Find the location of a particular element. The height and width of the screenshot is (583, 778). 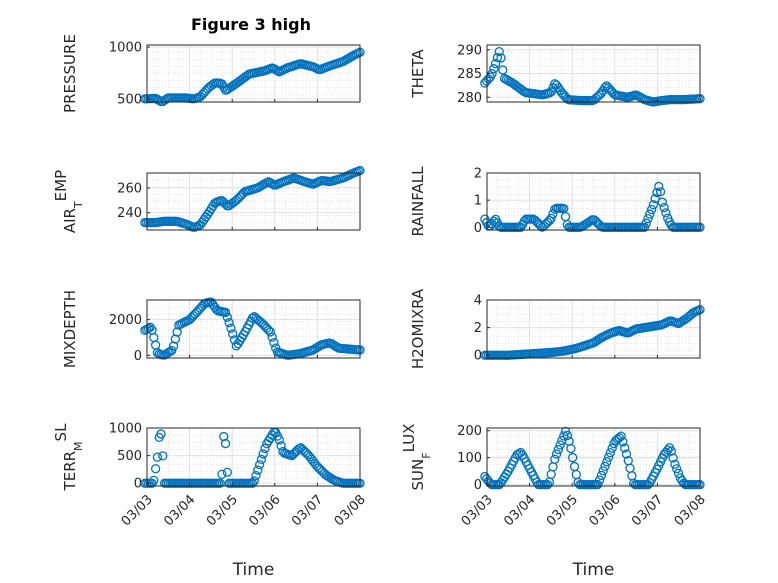

x-tick-label: 03/05 is located at coordinates (562, 510).